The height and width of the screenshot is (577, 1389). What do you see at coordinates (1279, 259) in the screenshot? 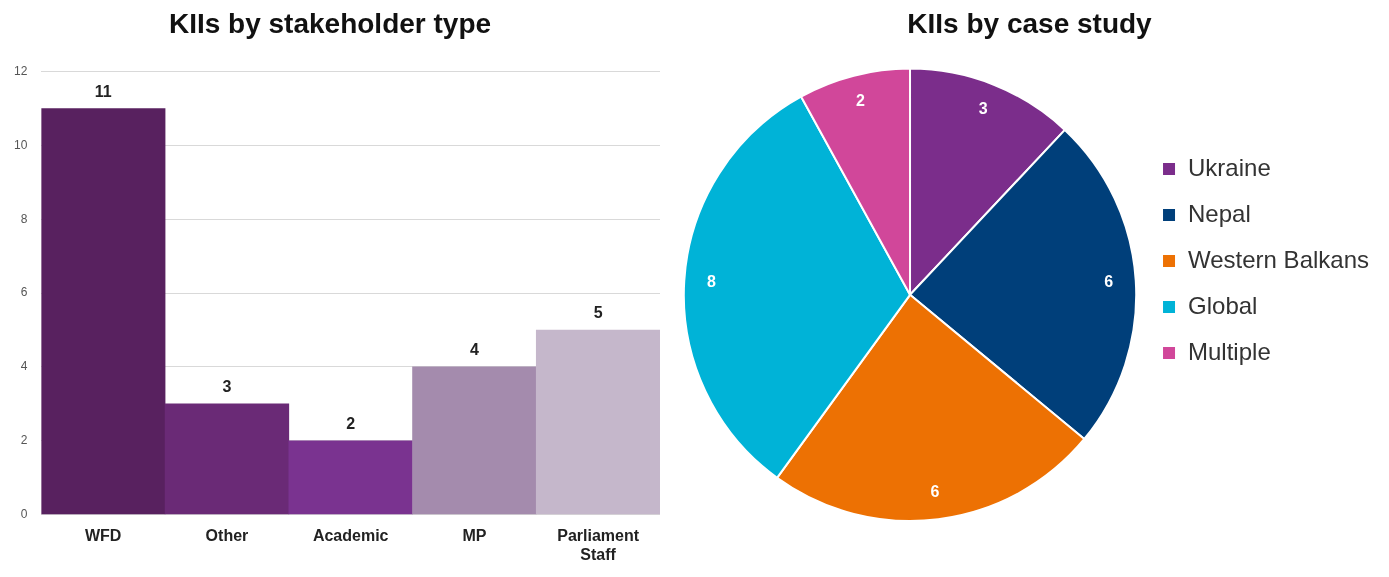
I see `legend-label: Western Balkans` at bounding box center [1279, 259].